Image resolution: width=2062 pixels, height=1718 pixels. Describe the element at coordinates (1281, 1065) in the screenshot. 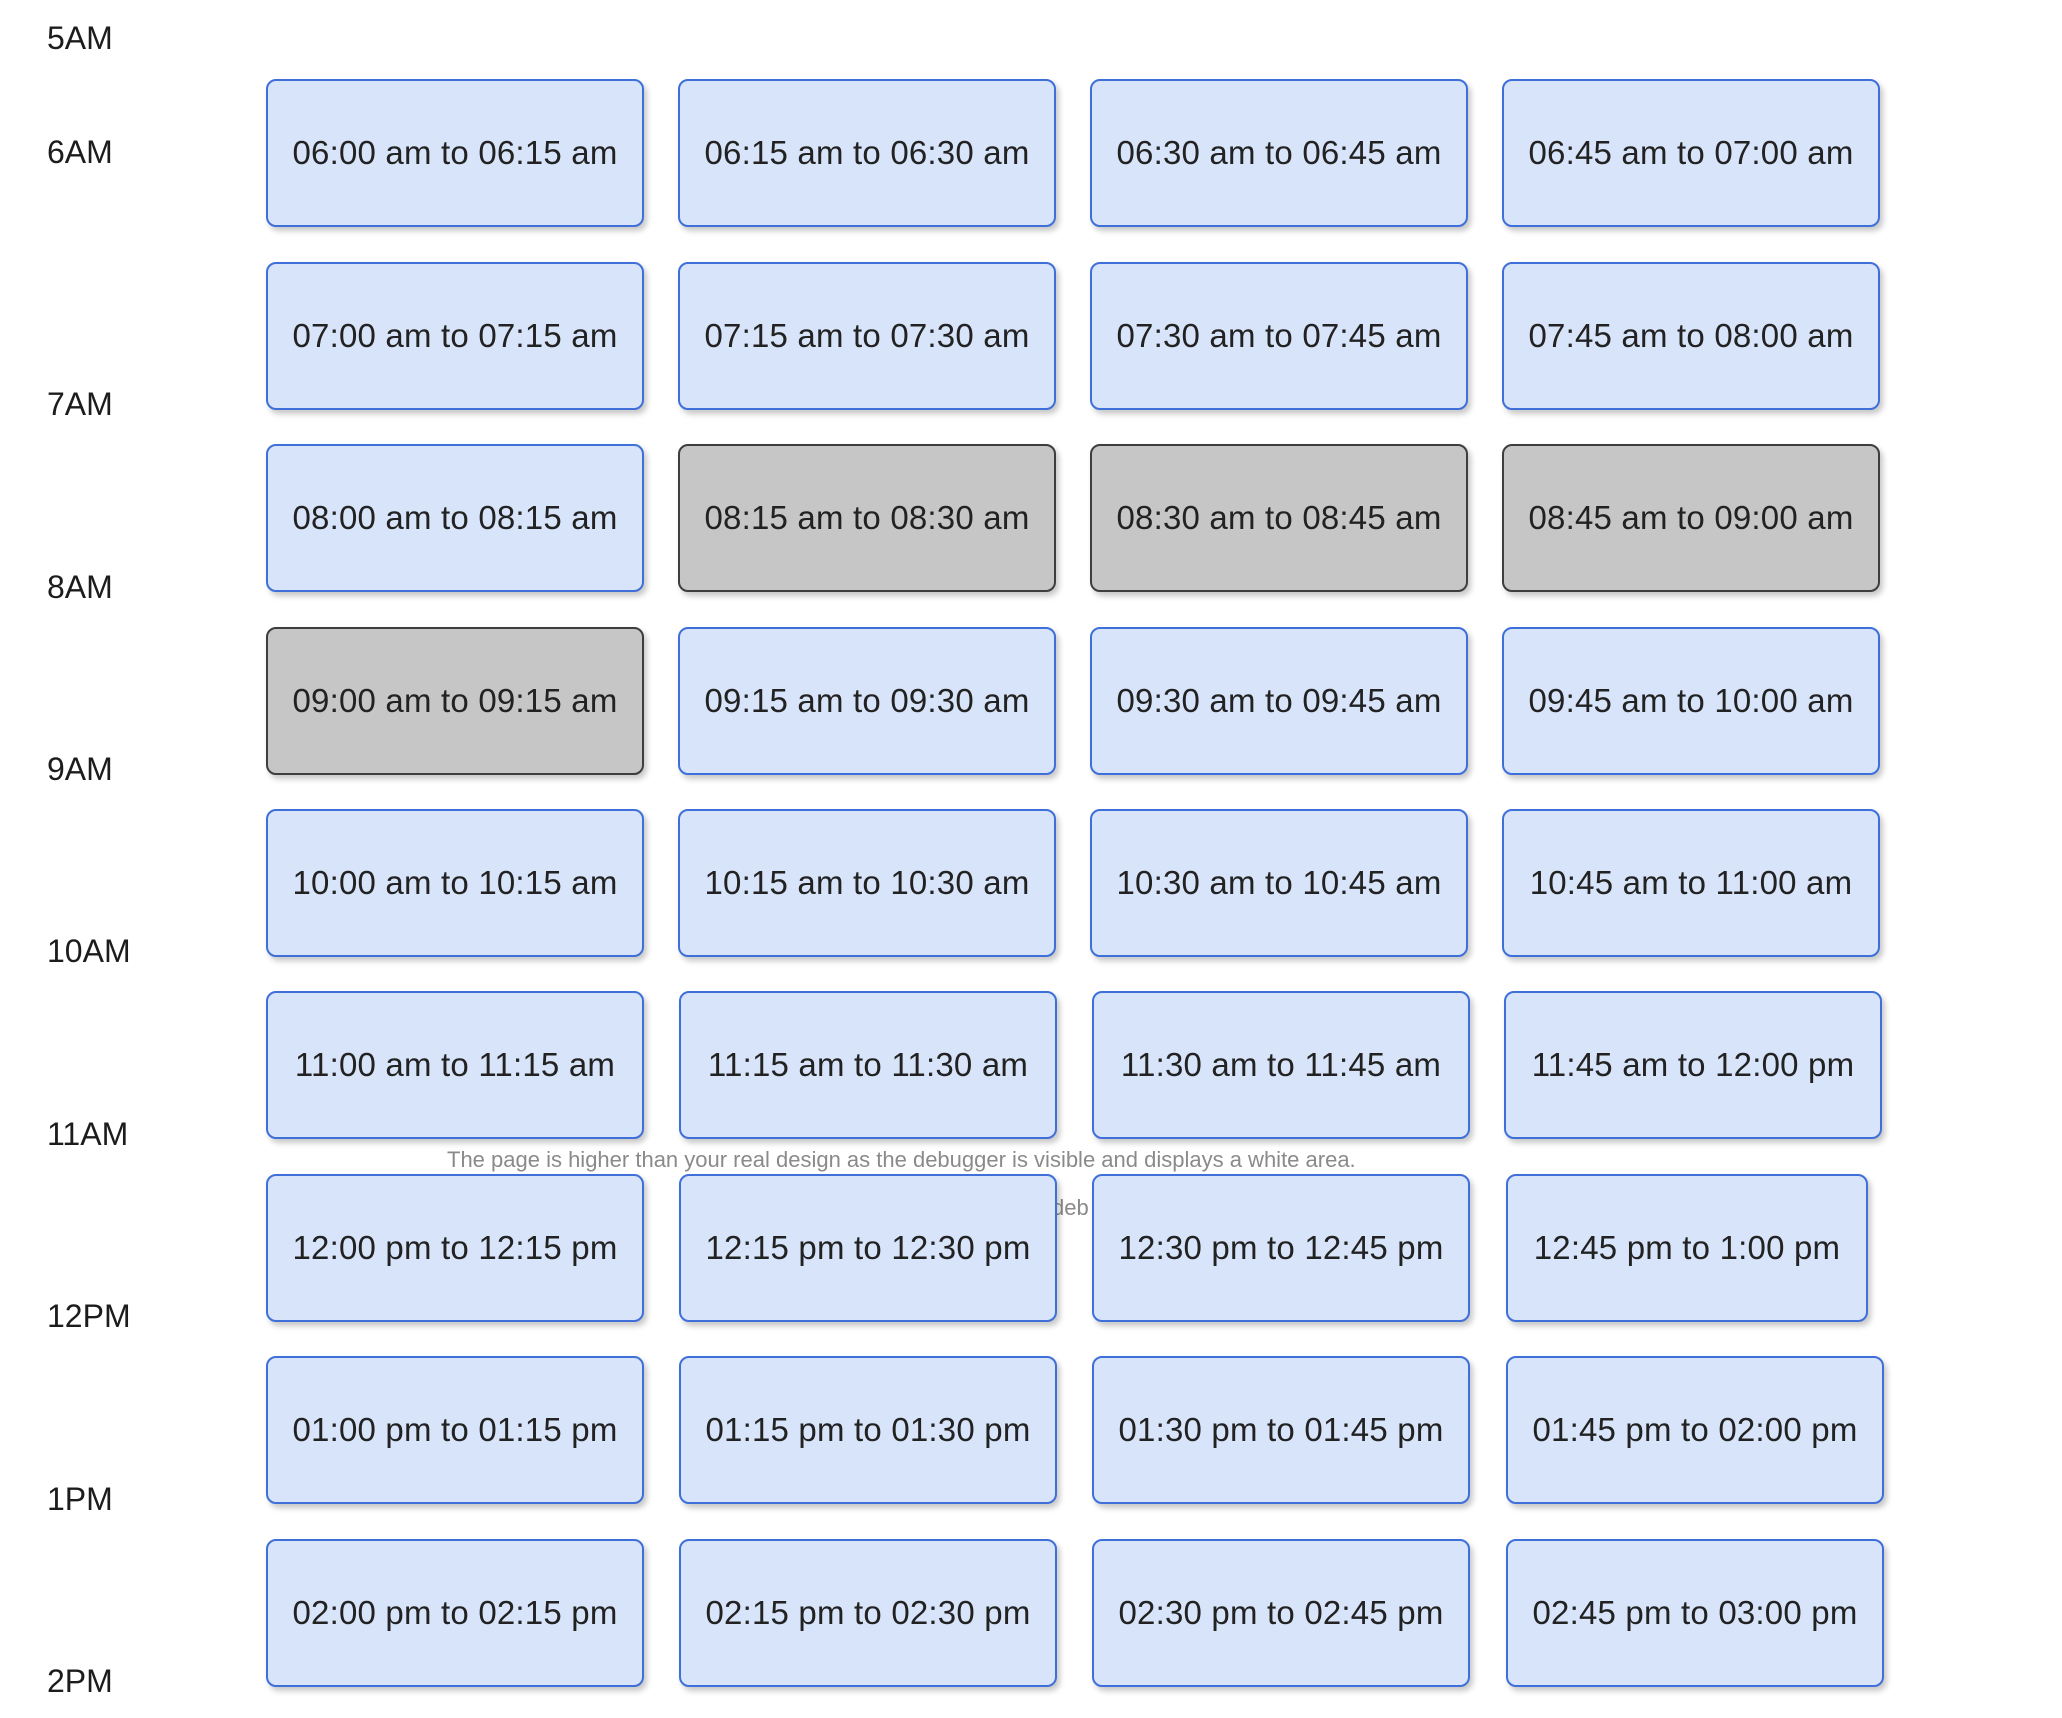

I see `time-slot-1130: 11:30 am to 11:45 am` at that location.